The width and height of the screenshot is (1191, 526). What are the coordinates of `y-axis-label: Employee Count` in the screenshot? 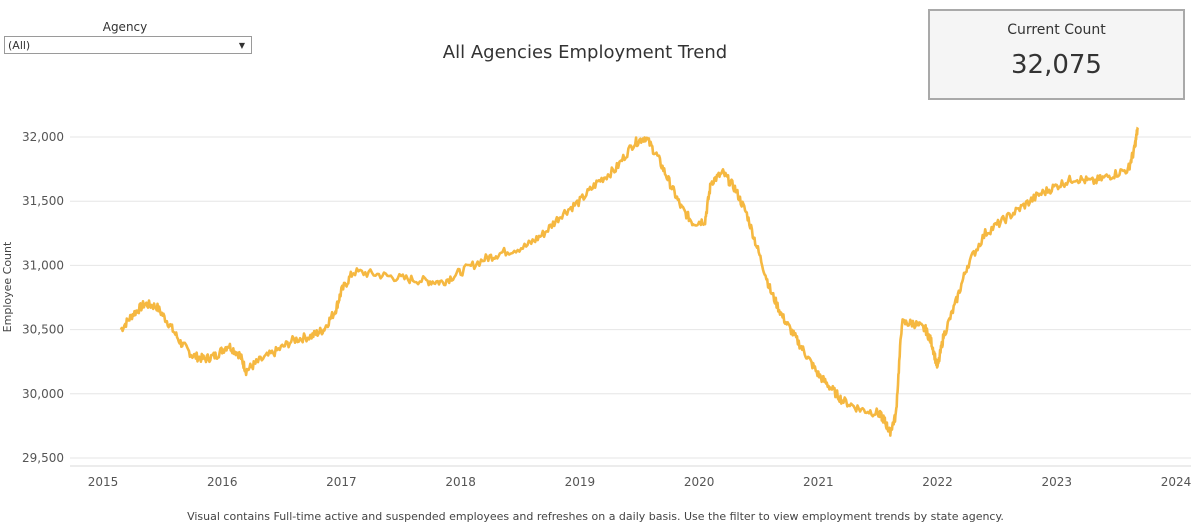 It's located at (7, 286).